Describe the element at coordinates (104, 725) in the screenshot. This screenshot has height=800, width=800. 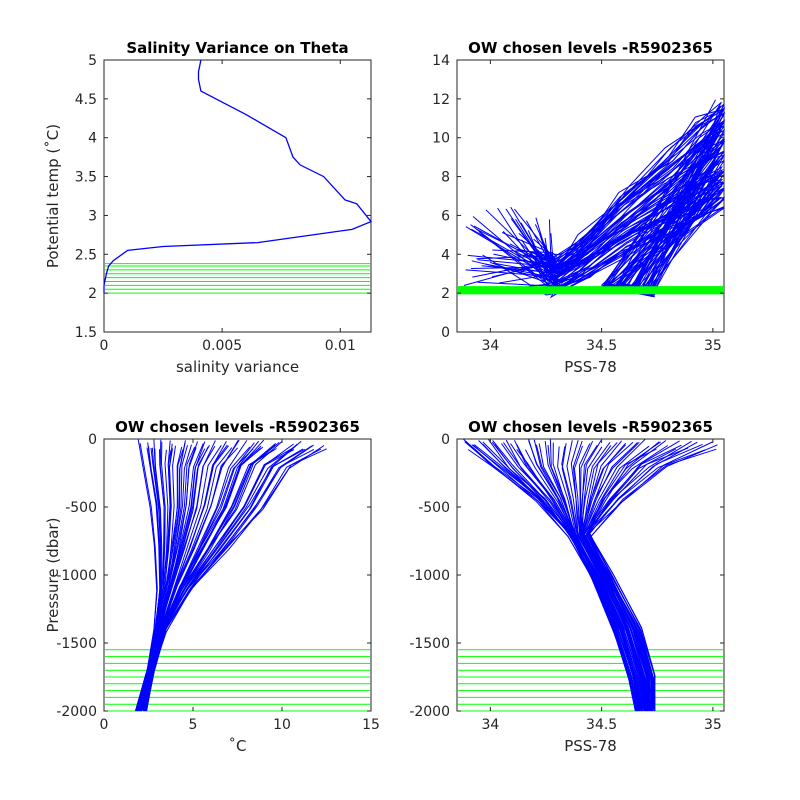
I see `x-tick-label-2-0: 0` at that location.